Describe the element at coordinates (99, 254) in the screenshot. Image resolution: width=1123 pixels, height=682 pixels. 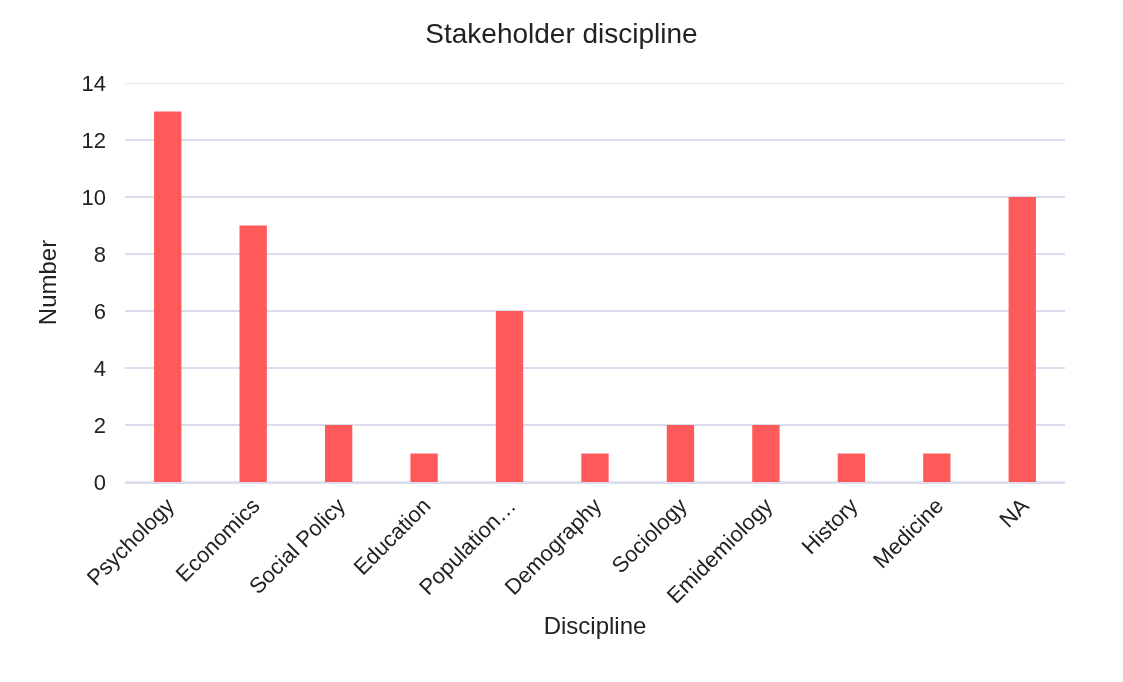
I see `y-tick-label: 8` at that location.